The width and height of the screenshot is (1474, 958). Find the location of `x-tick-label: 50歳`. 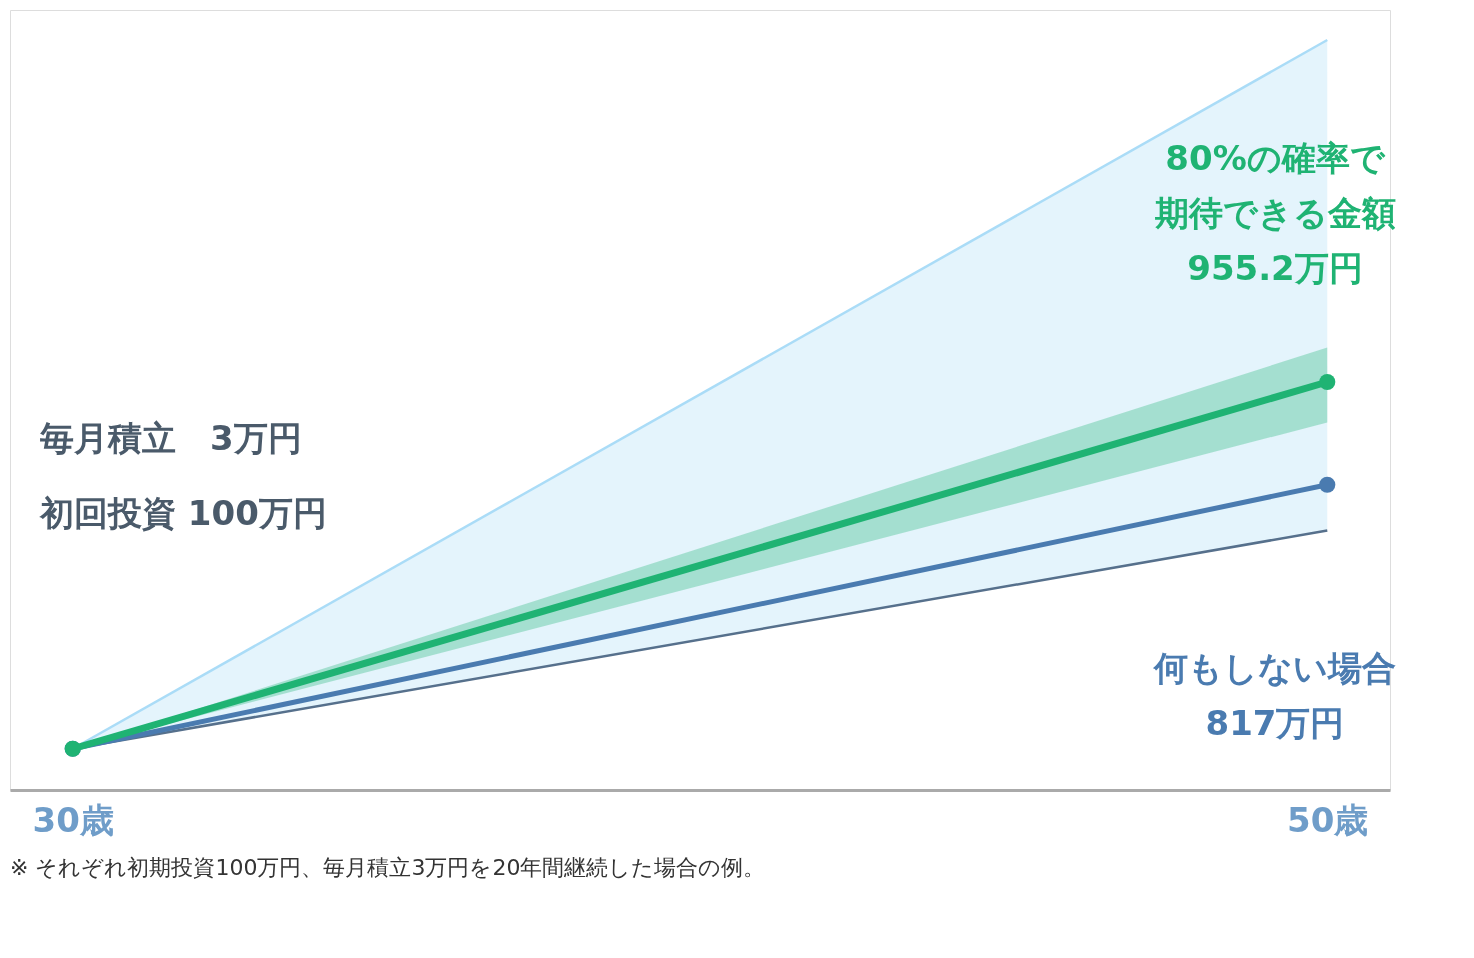

x-tick-label: 50歳 is located at coordinates (1328, 819).